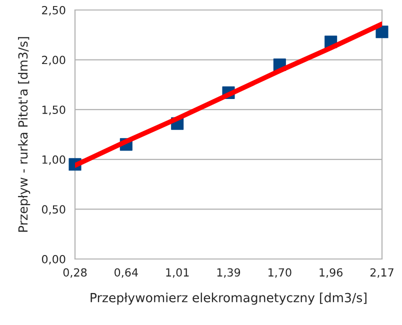 The image size is (402, 325). Describe the element at coordinates (228, 298) in the screenshot. I see `x-axis-title: Przepływomierz elekromagnetyczny [dm3/s]` at that location.